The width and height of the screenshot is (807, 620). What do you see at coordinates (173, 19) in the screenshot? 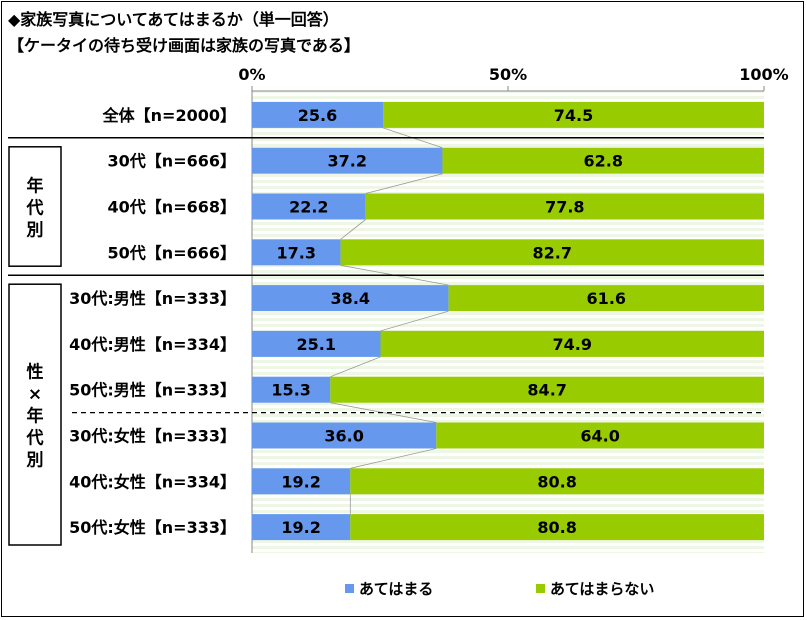
I see `chart-title: ◆家族写真についてあてはまるか（単一回答）` at bounding box center [173, 19].